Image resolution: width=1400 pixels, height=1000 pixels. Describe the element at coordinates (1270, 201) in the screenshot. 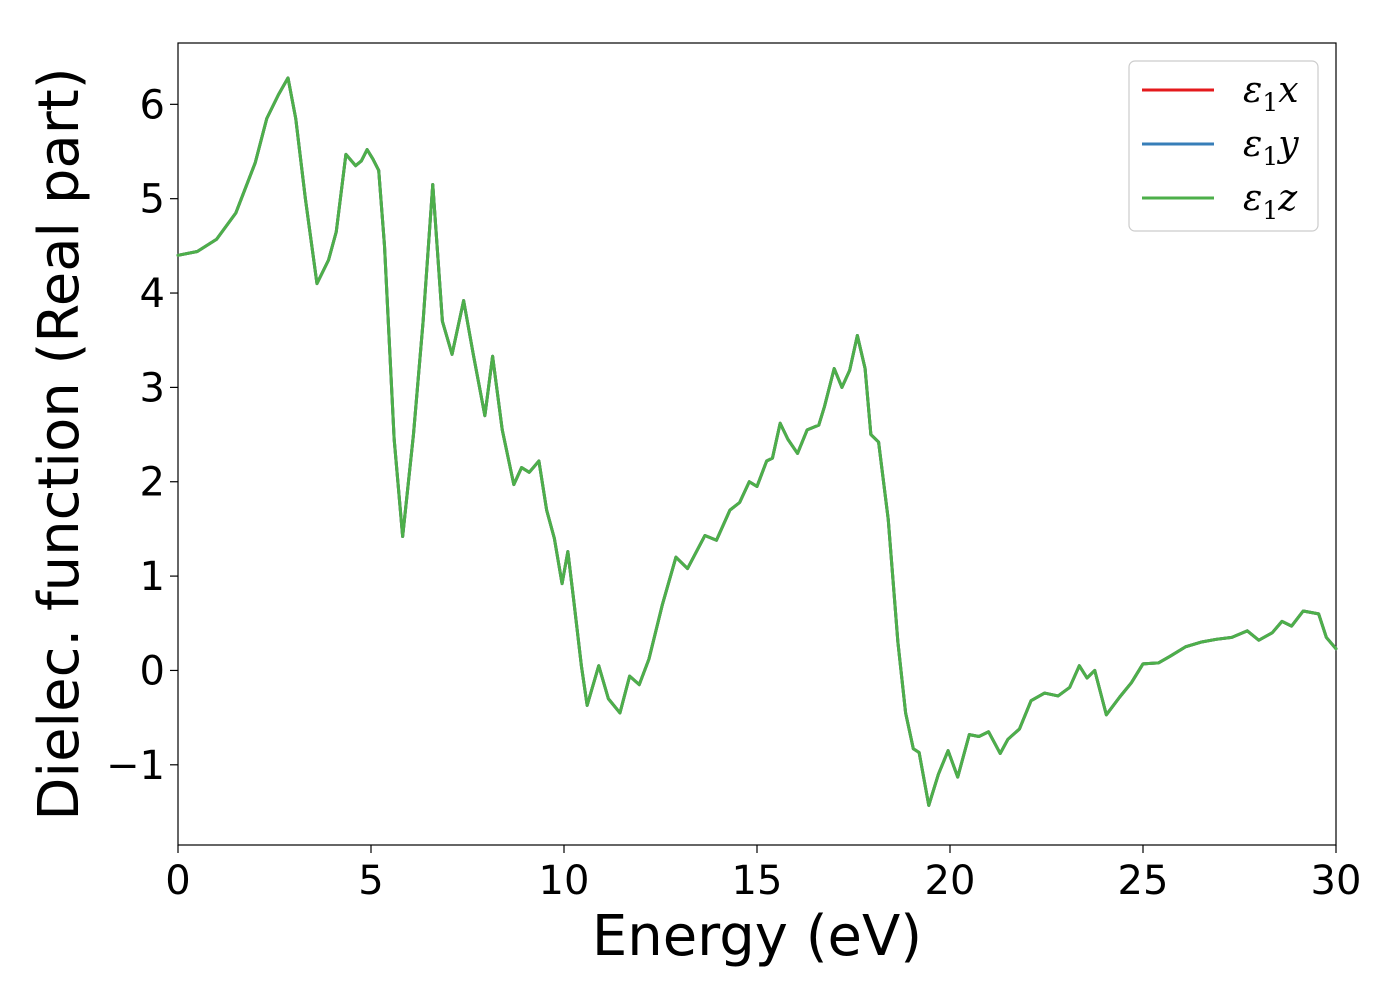

I see `legend-label-z: ε1z` at that location.